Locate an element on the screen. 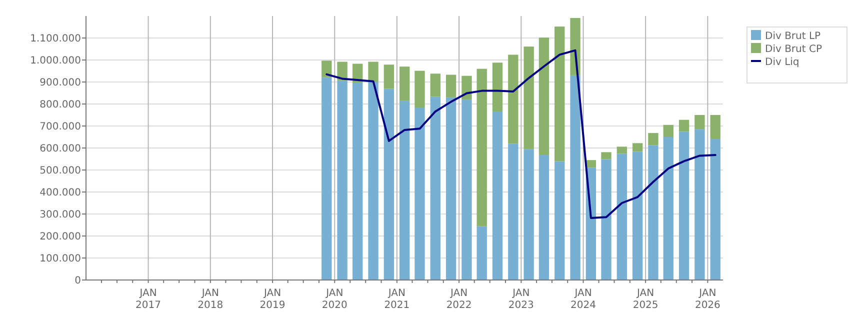  y-tick-label: 700.000 is located at coordinates (60, 127).